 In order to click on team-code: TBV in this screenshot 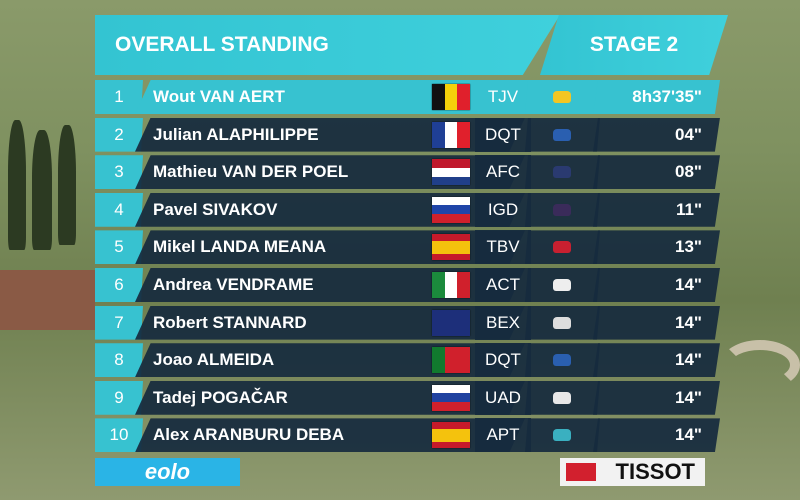, I will do `click(503, 247)`.